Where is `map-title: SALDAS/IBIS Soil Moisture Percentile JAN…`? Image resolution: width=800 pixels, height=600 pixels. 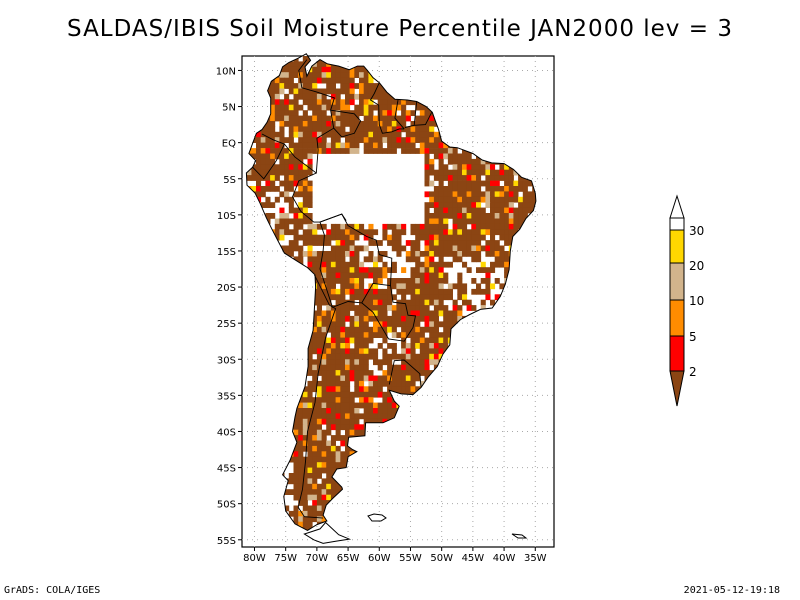 map-title: SALDAS/IBIS Soil Moisture Percentile JAN… is located at coordinates (400, 29).